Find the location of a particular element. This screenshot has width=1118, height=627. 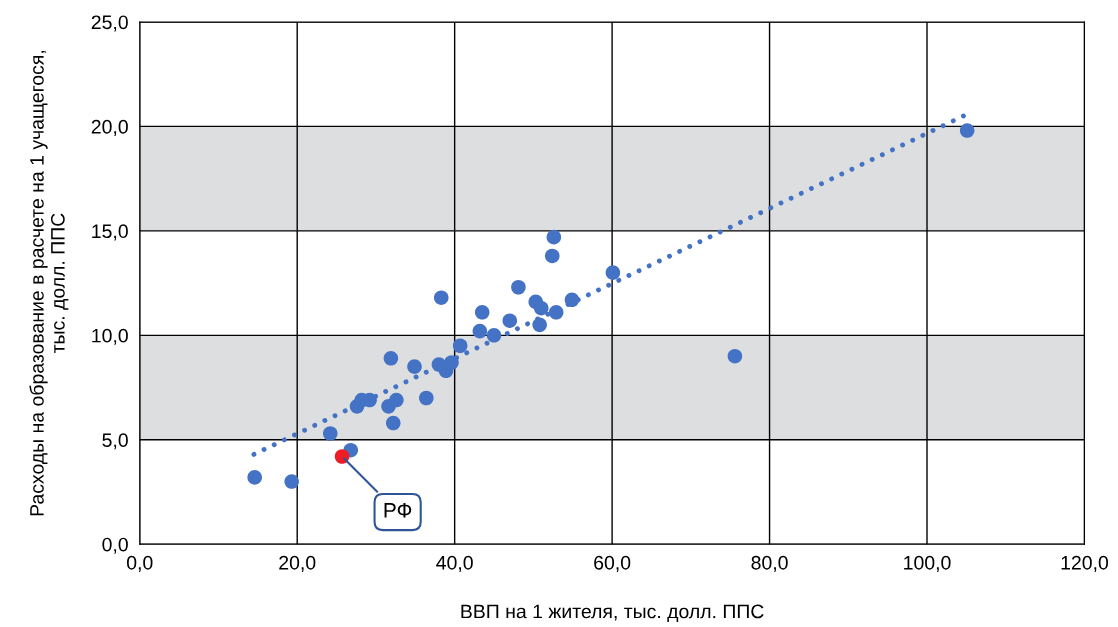

x-tick-label: 40,0 is located at coordinates (454, 563).